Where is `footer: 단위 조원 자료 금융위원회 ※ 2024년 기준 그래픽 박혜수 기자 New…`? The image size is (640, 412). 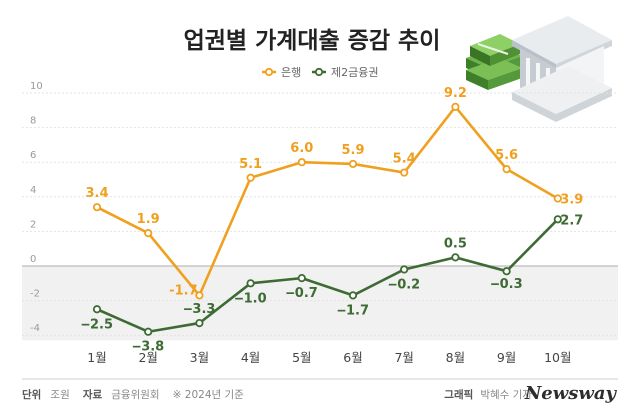
footer: 단위 조원 자료 금융위원회 ※ 2024년 기준 그래픽 박혜수 기자 New… is located at coordinates (320, 391).